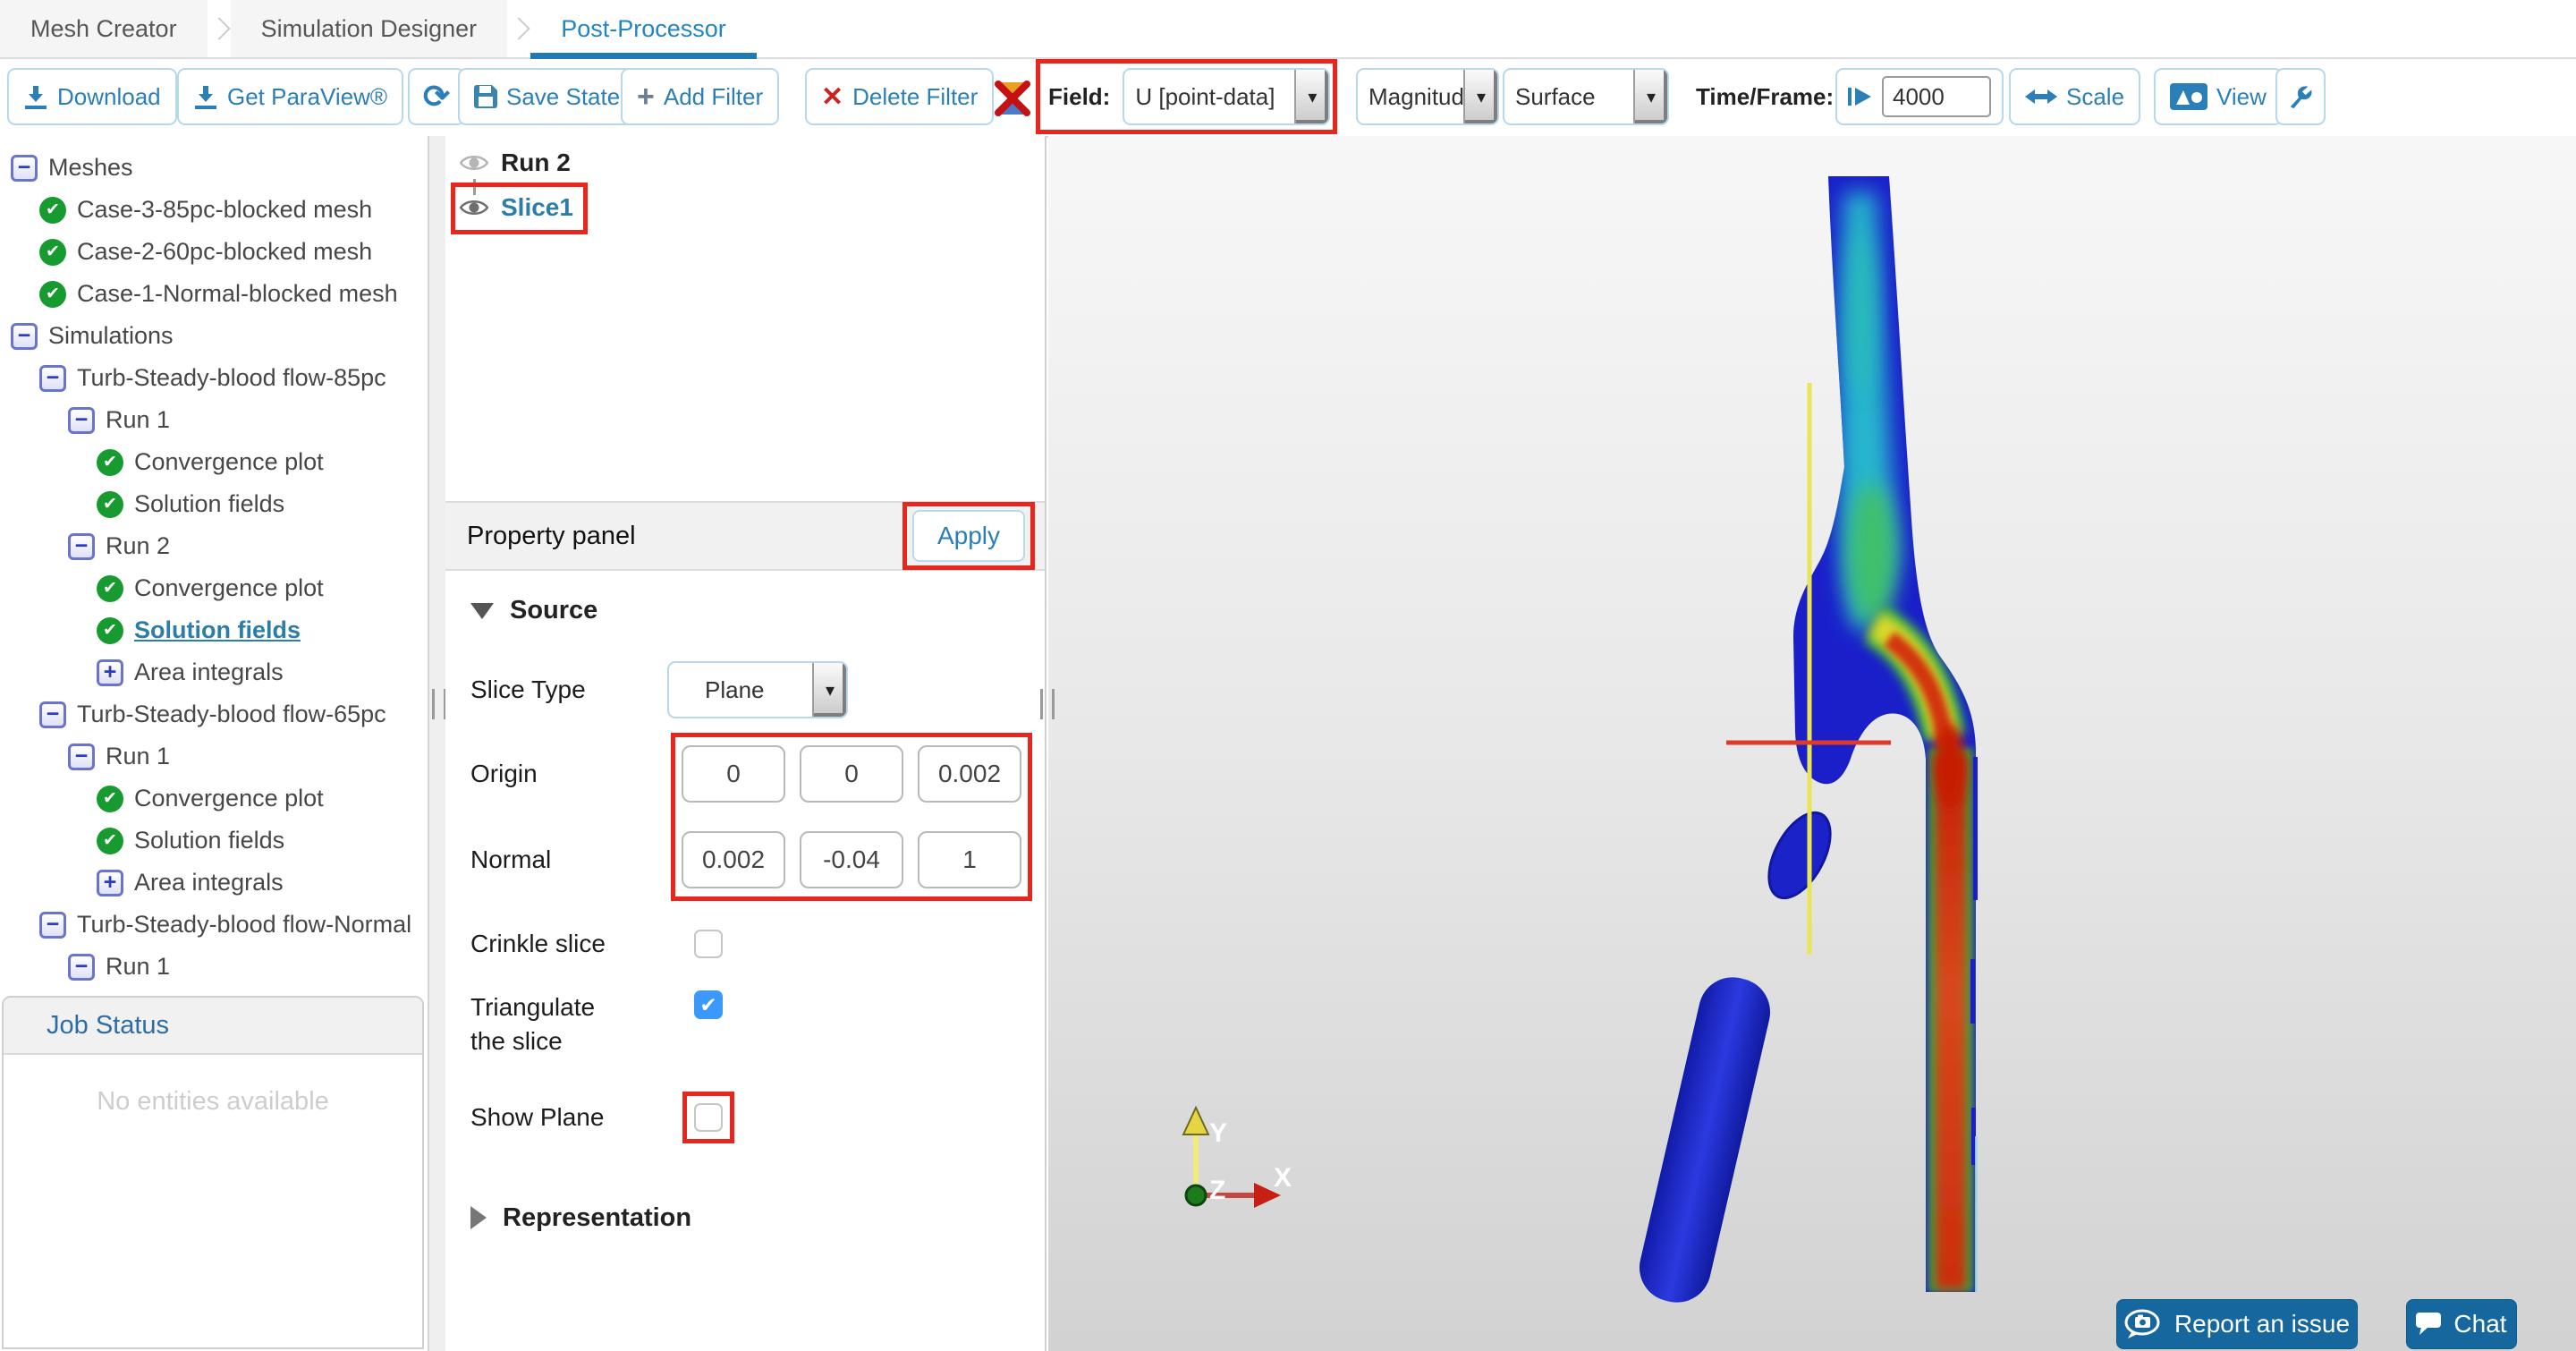  What do you see at coordinates (1012, 99) in the screenshot?
I see `hourglass-cancel-icon` at bounding box center [1012, 99].